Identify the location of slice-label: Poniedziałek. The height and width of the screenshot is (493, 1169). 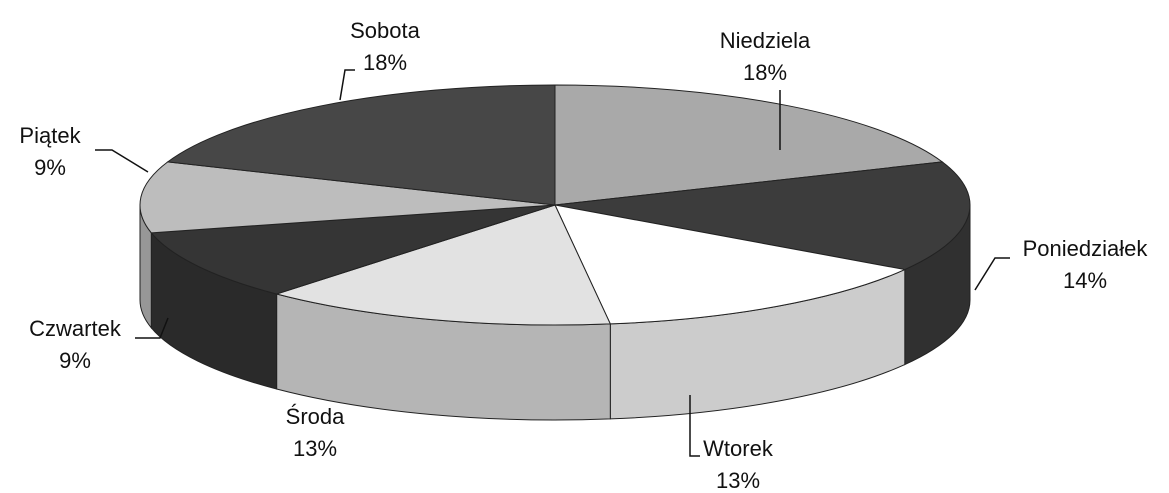
(1086, 248).